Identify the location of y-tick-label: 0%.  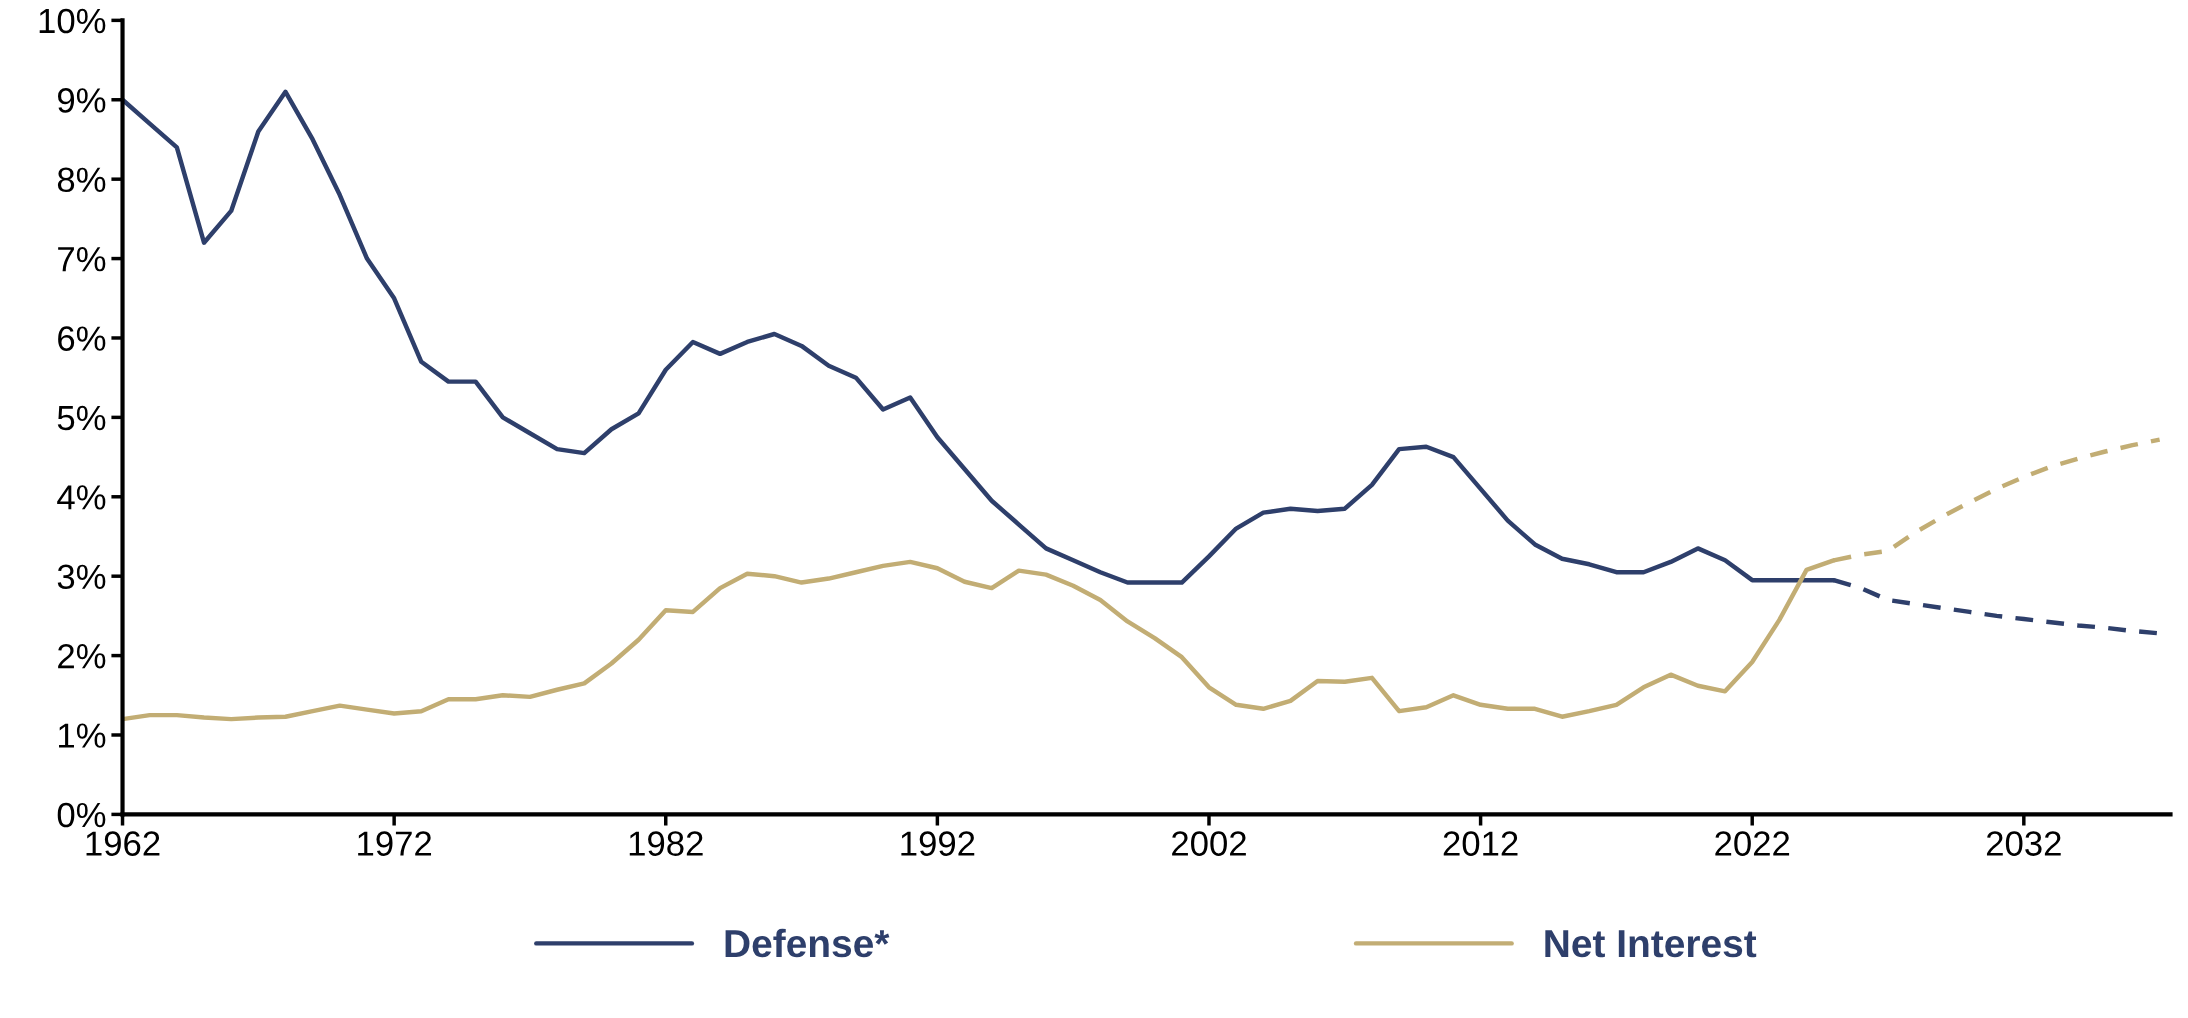
(81, 815).